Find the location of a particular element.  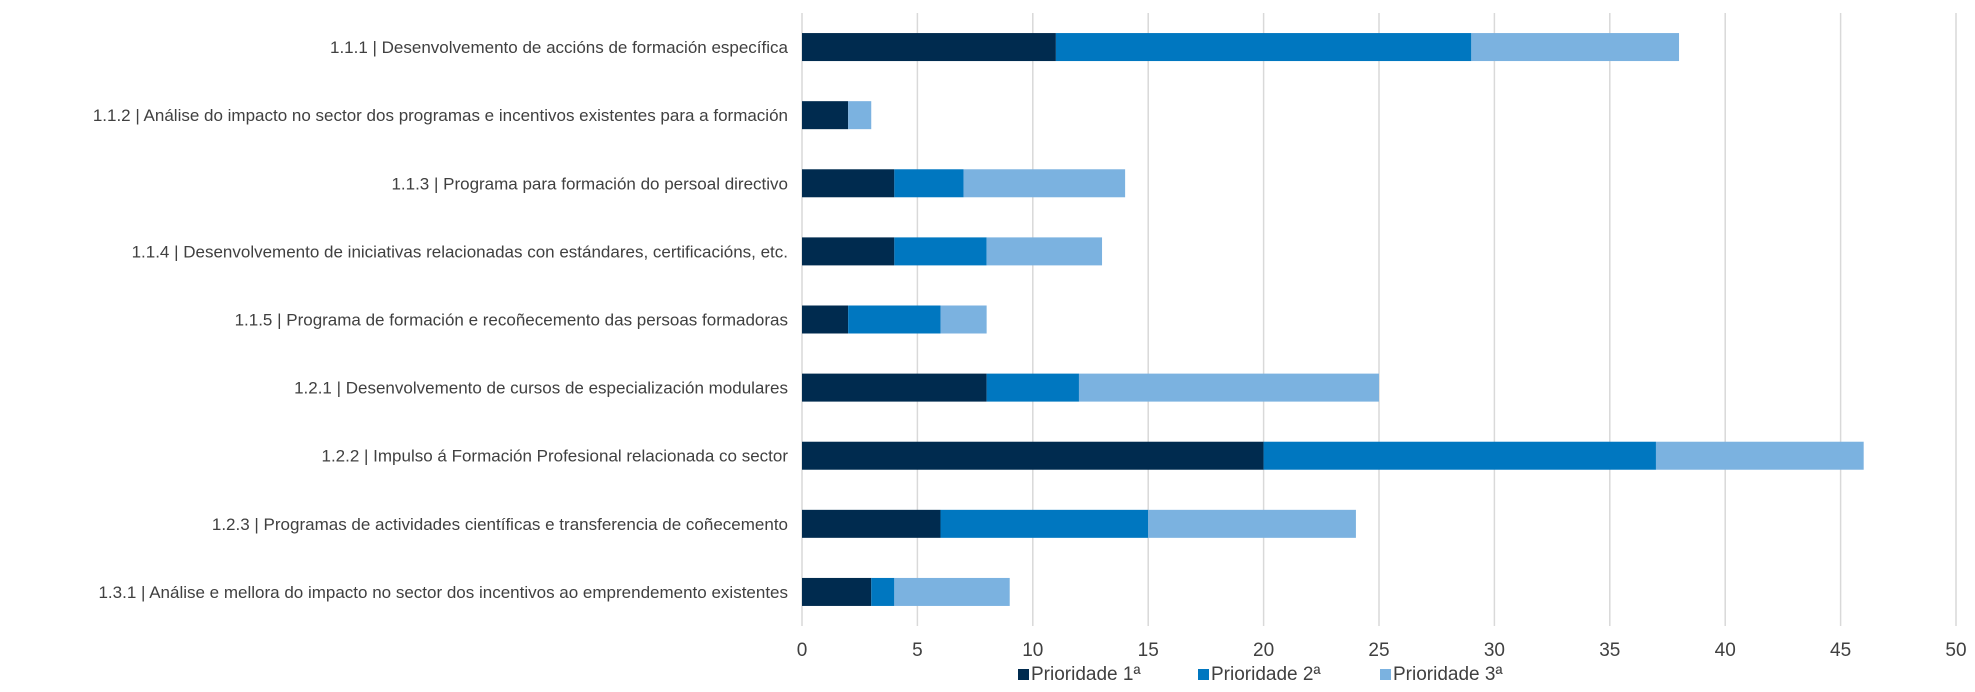

x-tick-label: 45 is located at coordinates (1840, 650).